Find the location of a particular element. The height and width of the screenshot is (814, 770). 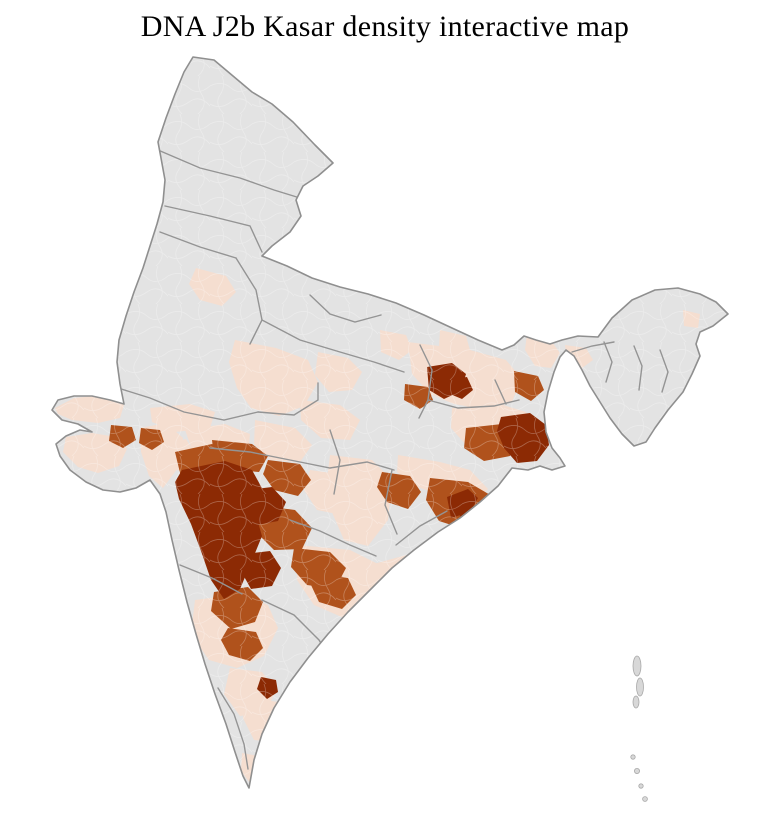

andaman-nicobar-islands is located at coordinates (639, 728).